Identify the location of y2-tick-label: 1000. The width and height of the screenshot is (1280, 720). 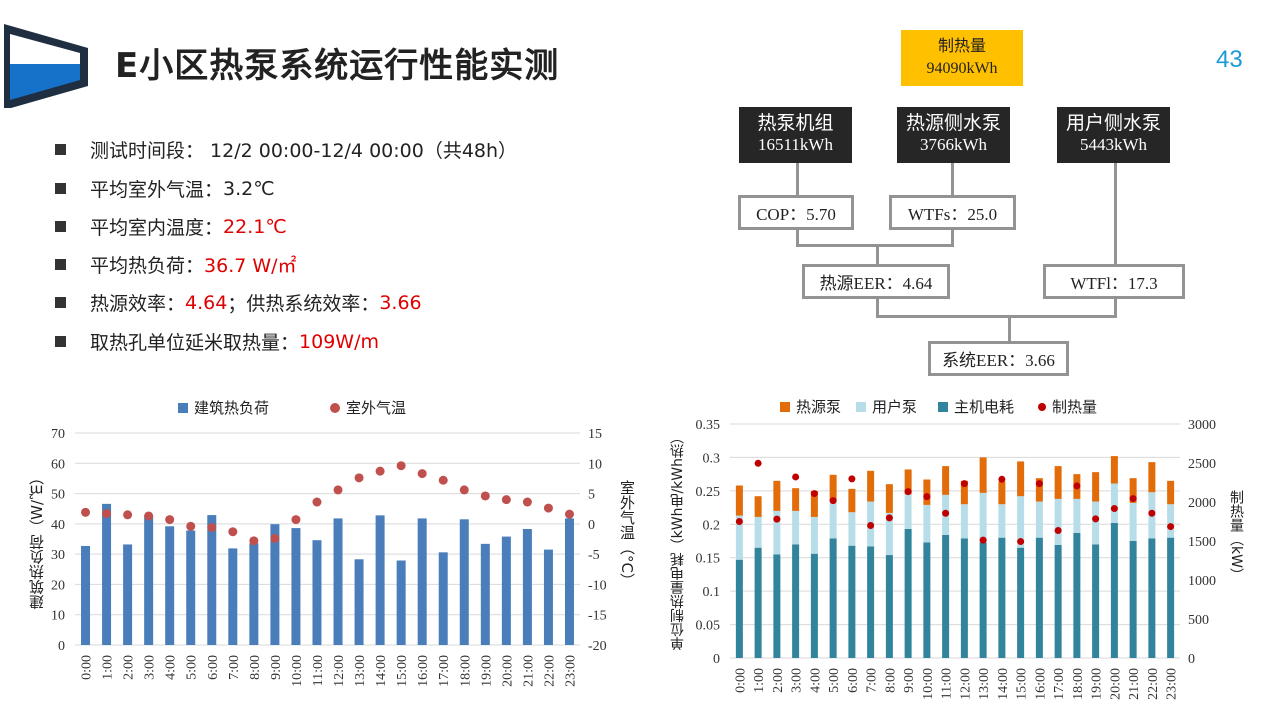
(1202, 581).